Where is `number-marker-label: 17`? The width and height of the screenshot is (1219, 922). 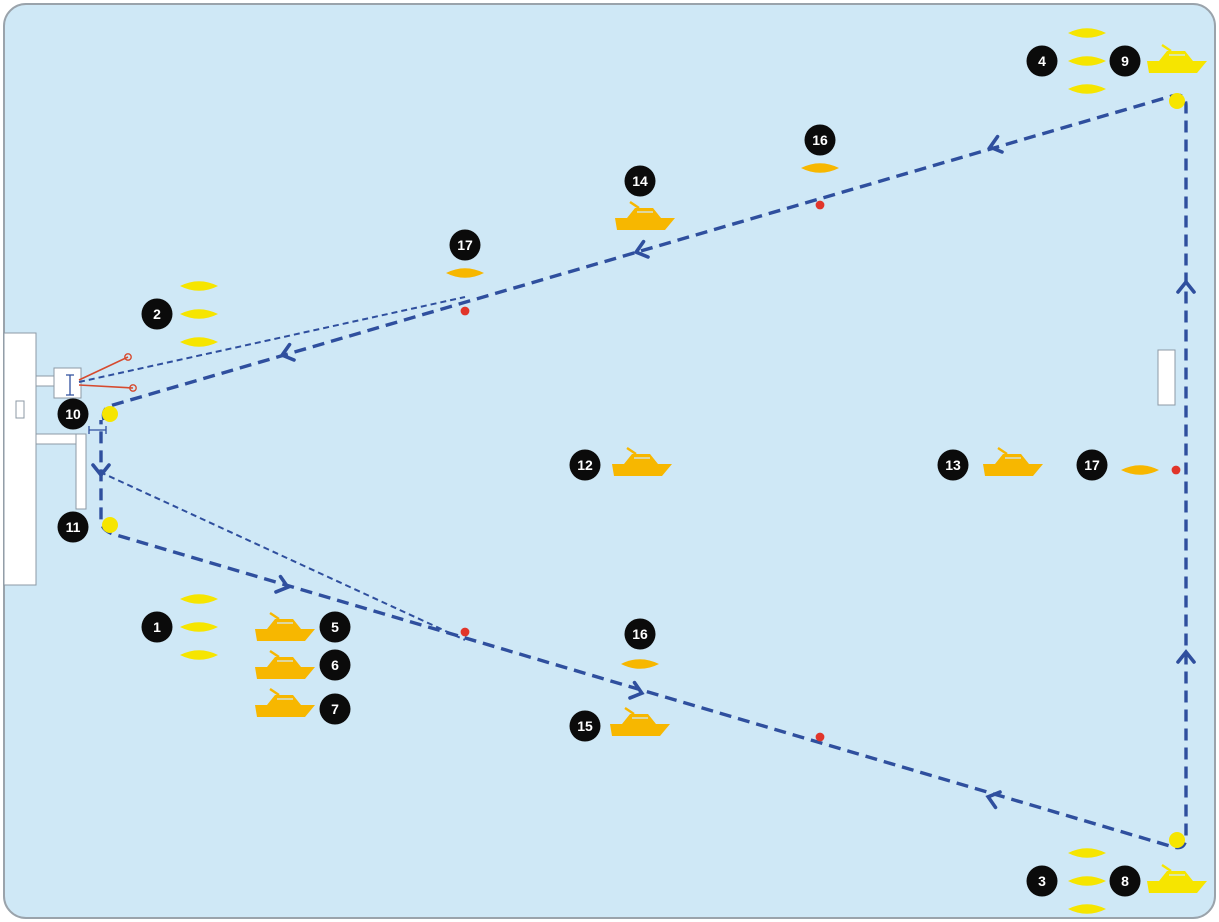
number-marker-label: 17 is located at coordinates (1092, 465).